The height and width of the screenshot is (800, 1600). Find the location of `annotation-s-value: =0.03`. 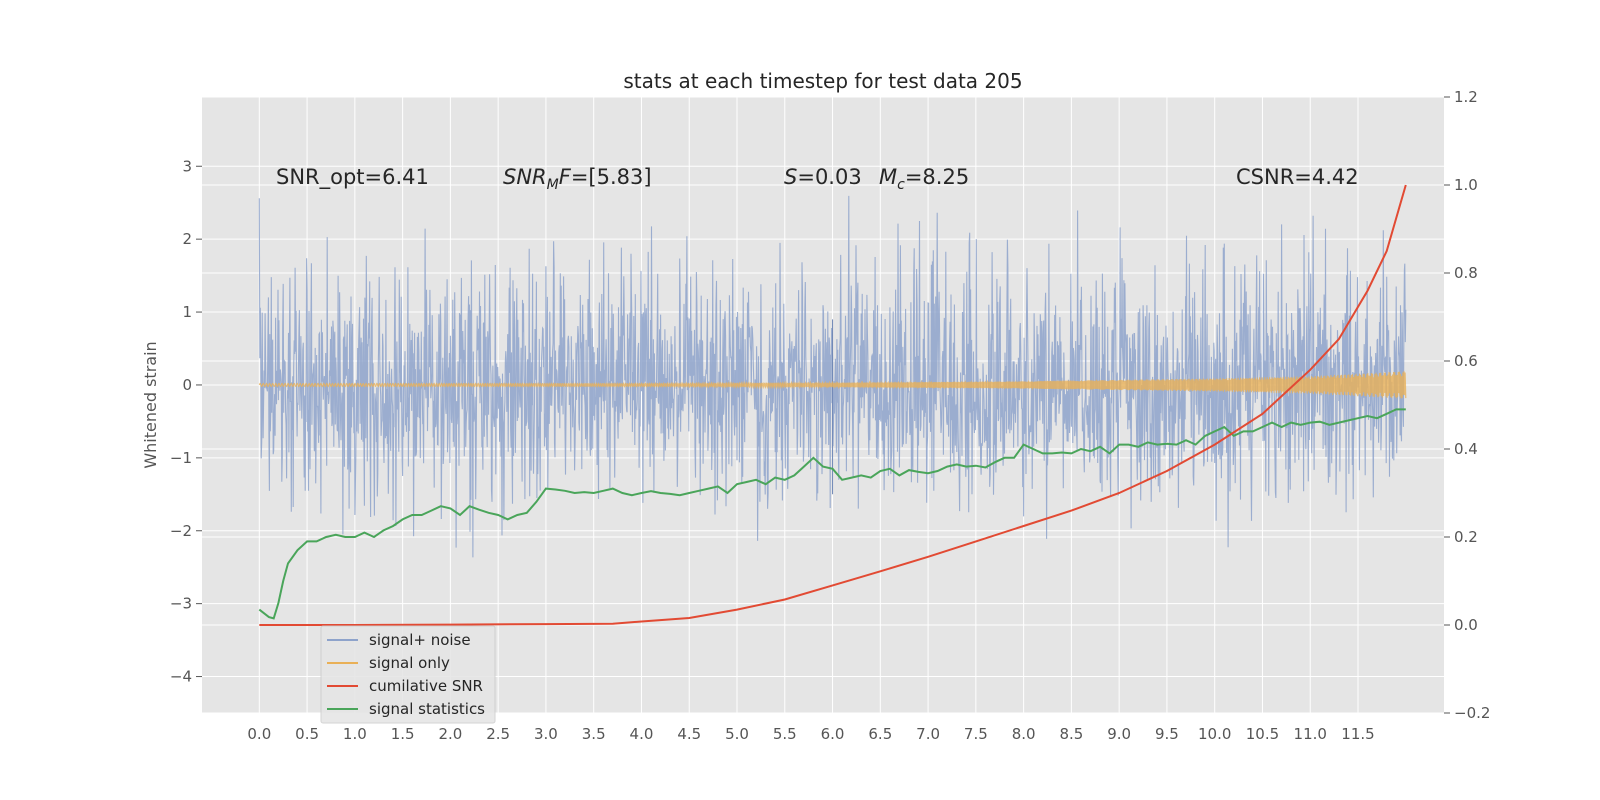

annotation-s-value: =0.03 is located at coordinates (829, 177).